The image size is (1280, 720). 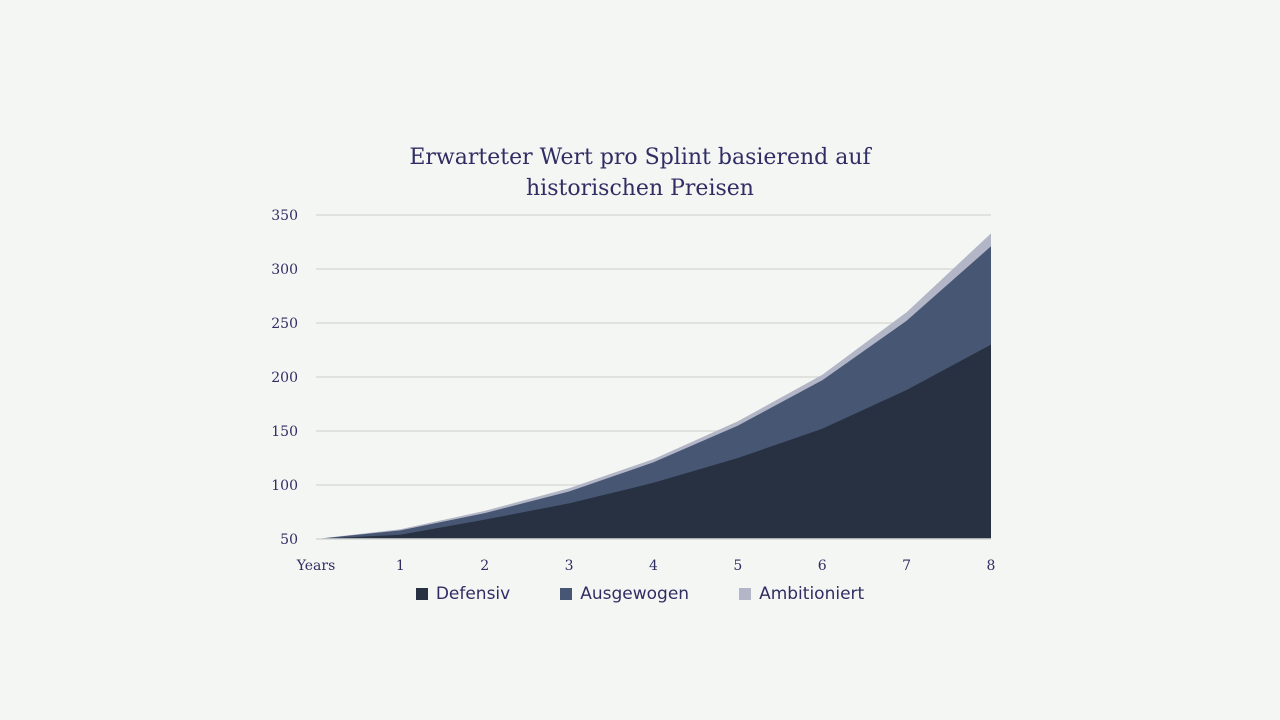 I want to click on y-tick-label: 350, so click(x=284, y=216).